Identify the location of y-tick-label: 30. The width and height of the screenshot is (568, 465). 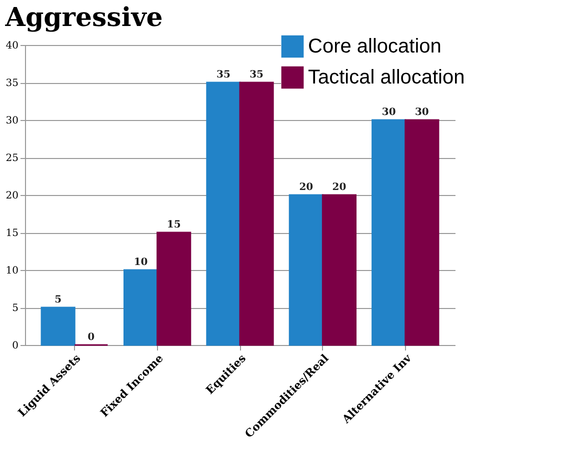
(12, 121).